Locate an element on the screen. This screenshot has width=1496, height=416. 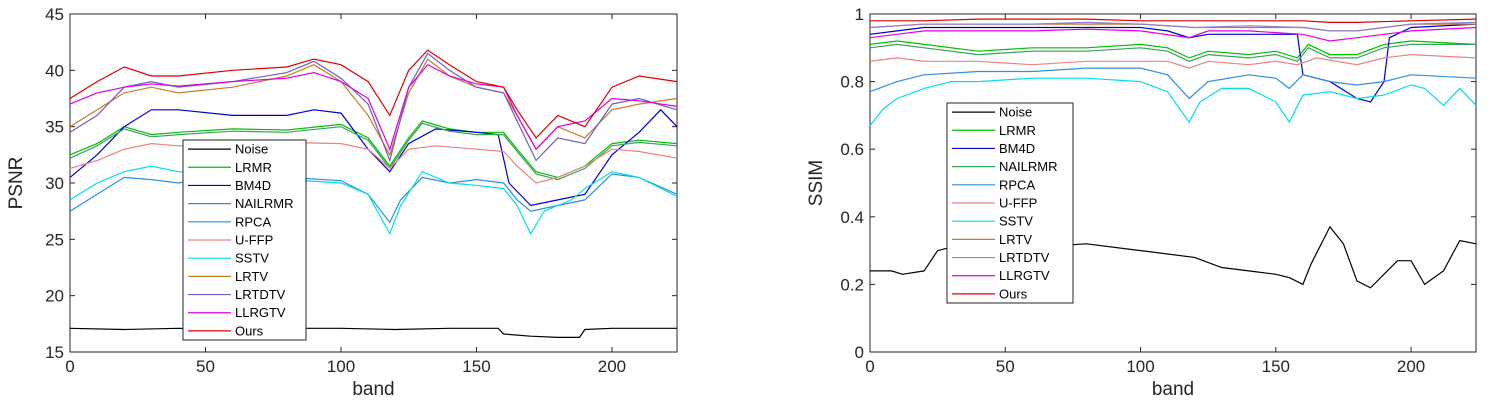
chart2-series-llrgtv is located at coordinates (1173, 34).